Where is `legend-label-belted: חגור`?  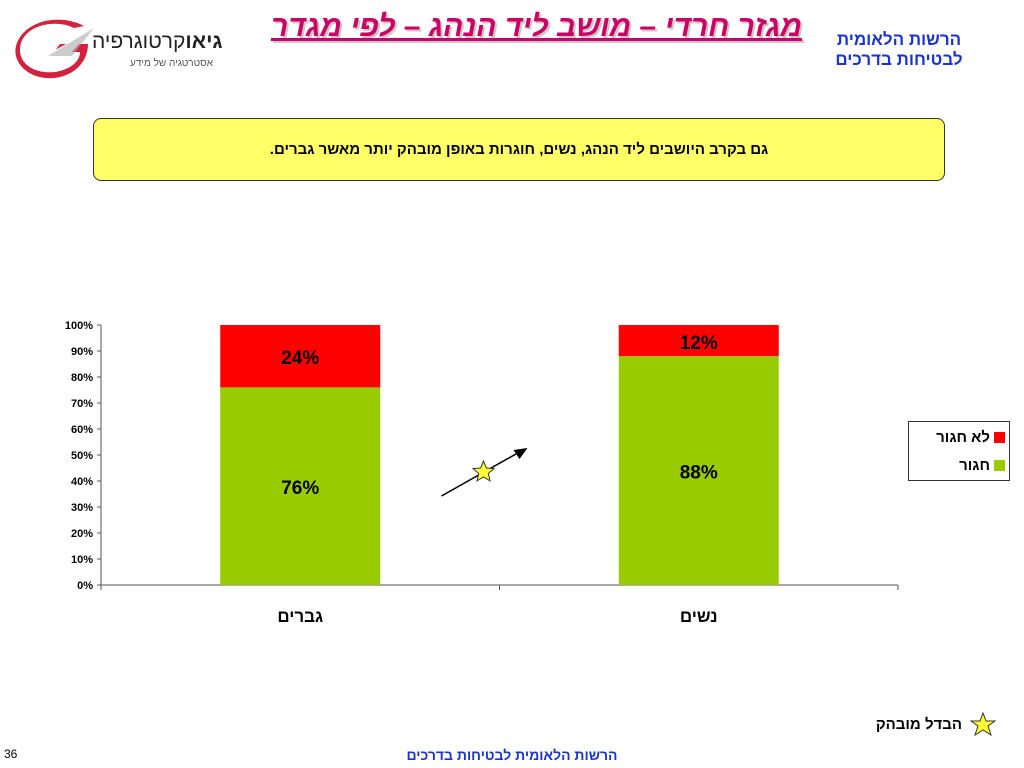 legend-label-belted: חגור is located at coordinates (974, 465).